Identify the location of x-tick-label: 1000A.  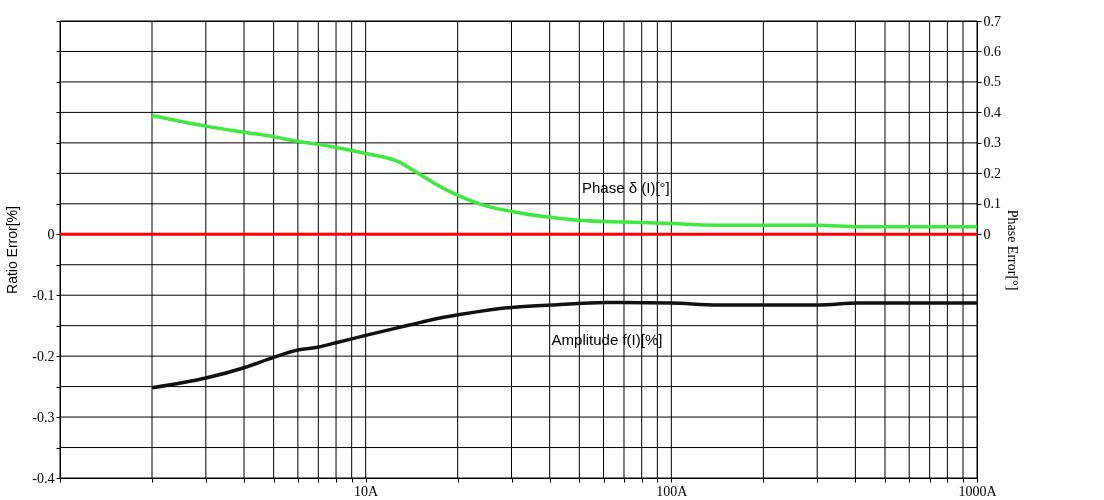
(978, 491).